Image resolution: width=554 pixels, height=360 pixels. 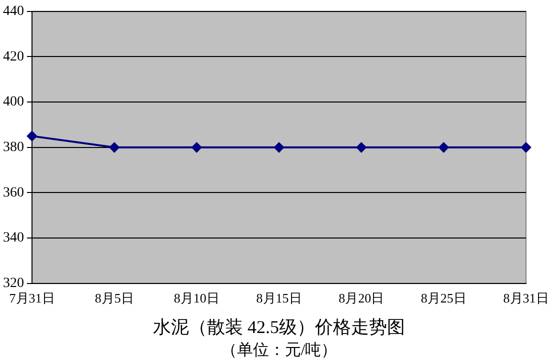 What do you see at coordinates (279, 350) in the screenshot?
I see `text: （单位：元/吨）` at bounding box center [279, 350].